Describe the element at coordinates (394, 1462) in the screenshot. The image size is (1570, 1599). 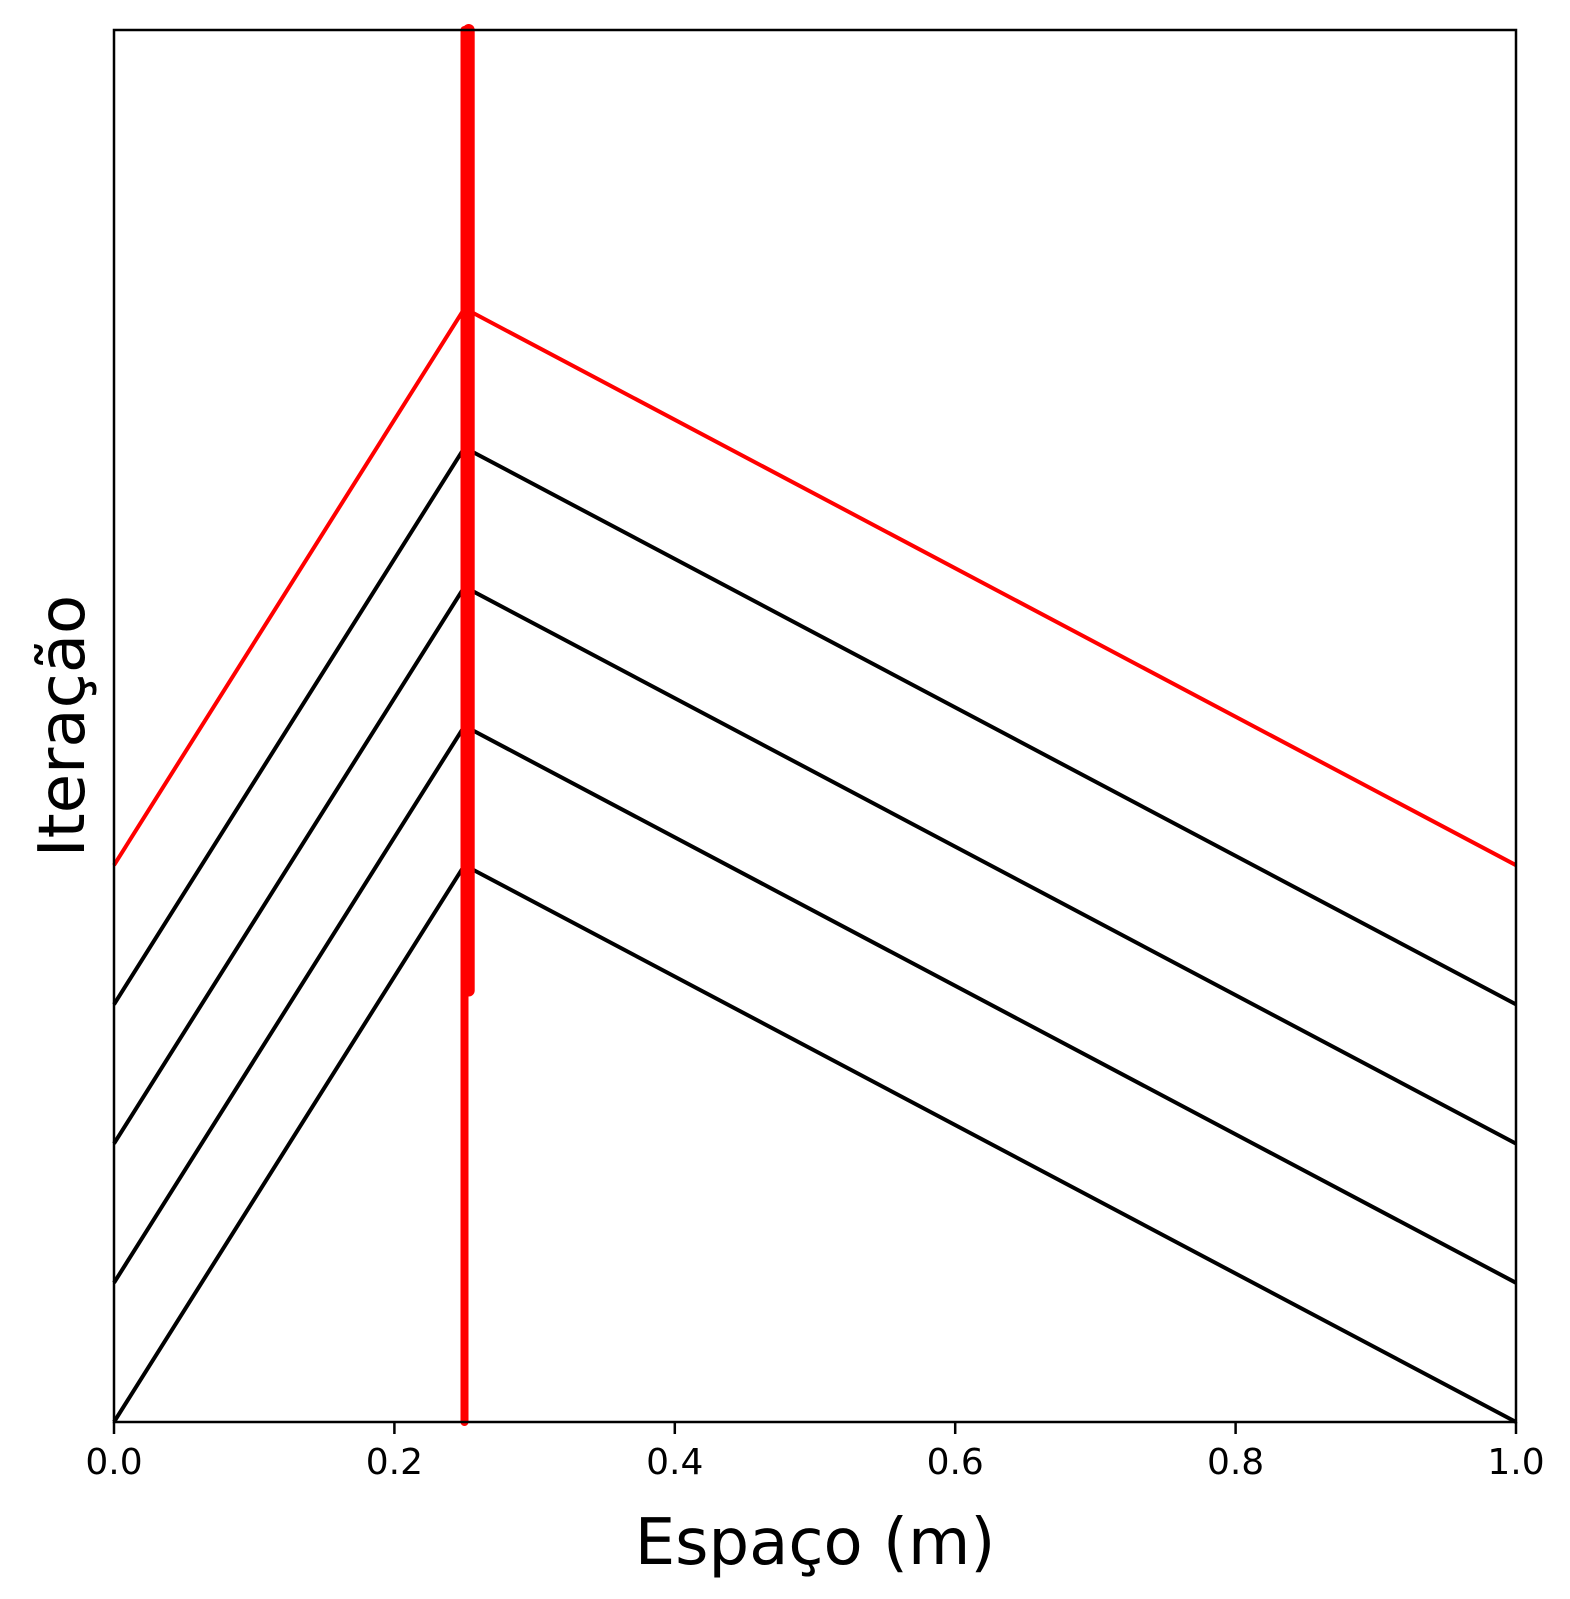
I see `x-tick-label: 0.2` at that location.